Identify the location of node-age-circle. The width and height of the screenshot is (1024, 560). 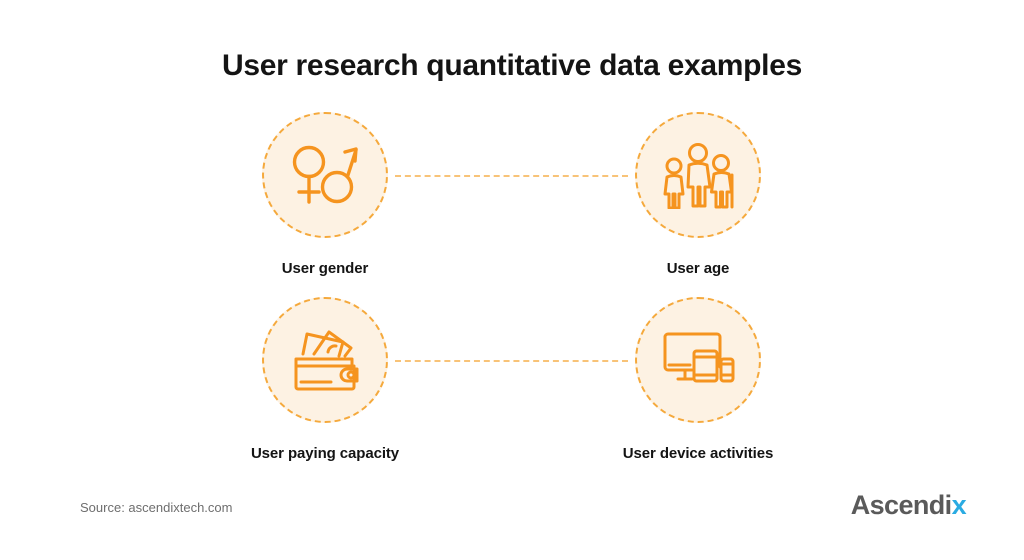
(698, 175).